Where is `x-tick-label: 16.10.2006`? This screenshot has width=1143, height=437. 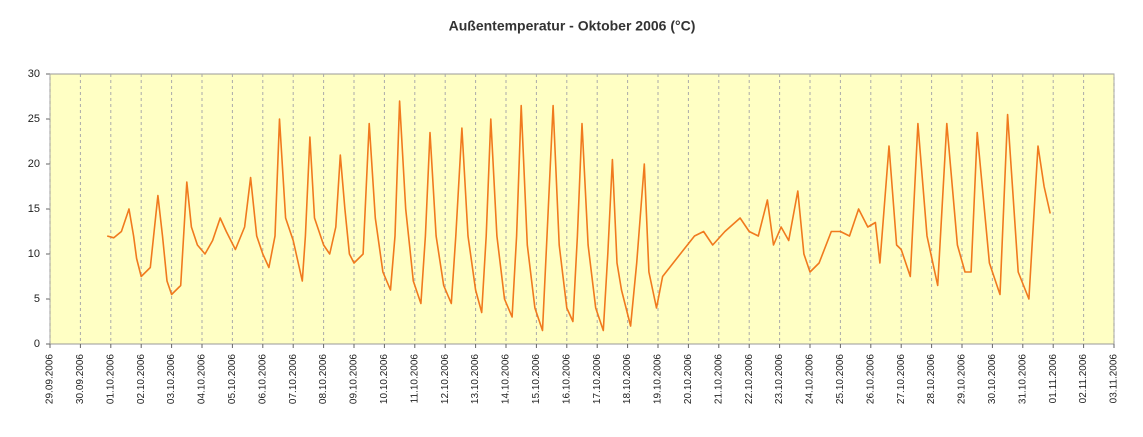
x-tick-label: 16.10.2006 is located at coordinates (566, 379).